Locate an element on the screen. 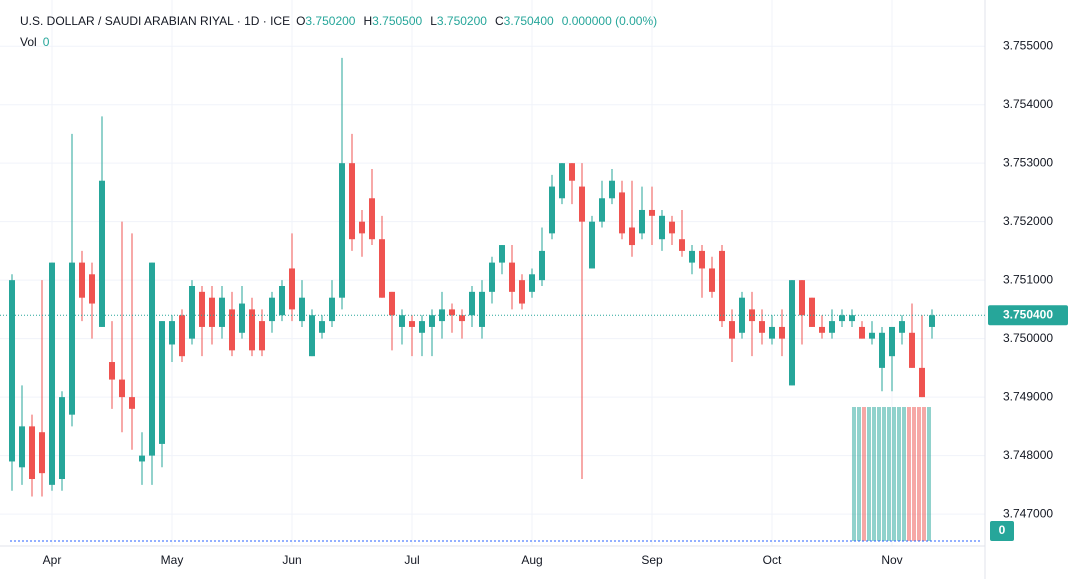  y-tick-label: 3.750000 is located at coordinates (1028, 338).